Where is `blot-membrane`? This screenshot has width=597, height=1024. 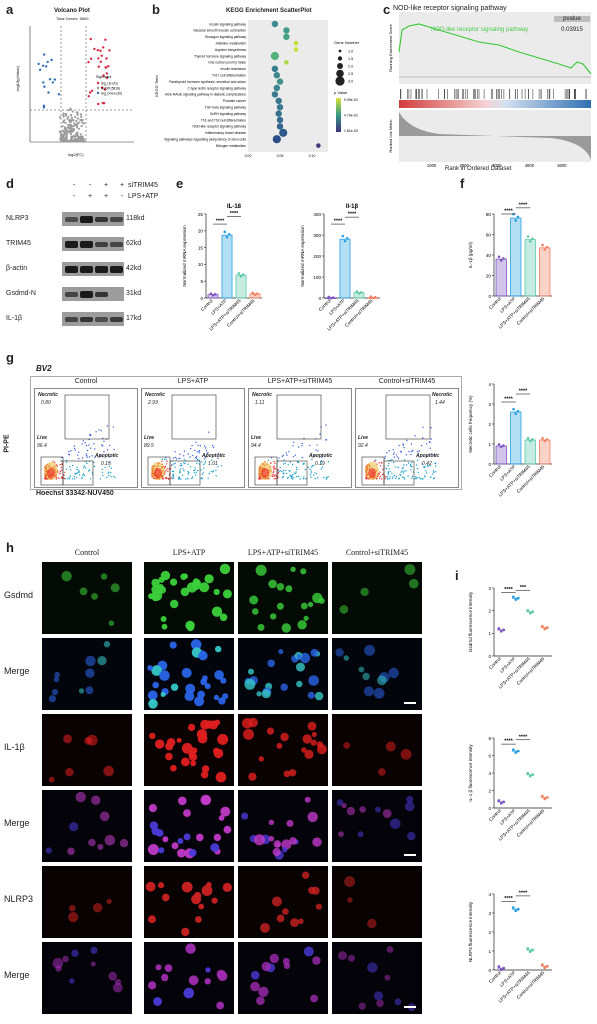
blot-membrane is located at coordinates (93, 269).